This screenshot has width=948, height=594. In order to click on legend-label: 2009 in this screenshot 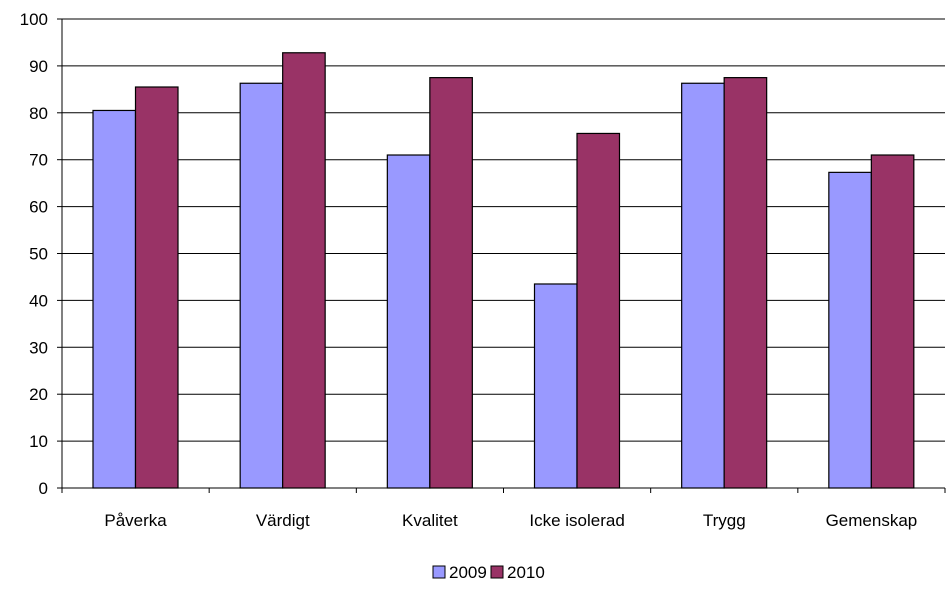, I will do `click(468, 572)`.